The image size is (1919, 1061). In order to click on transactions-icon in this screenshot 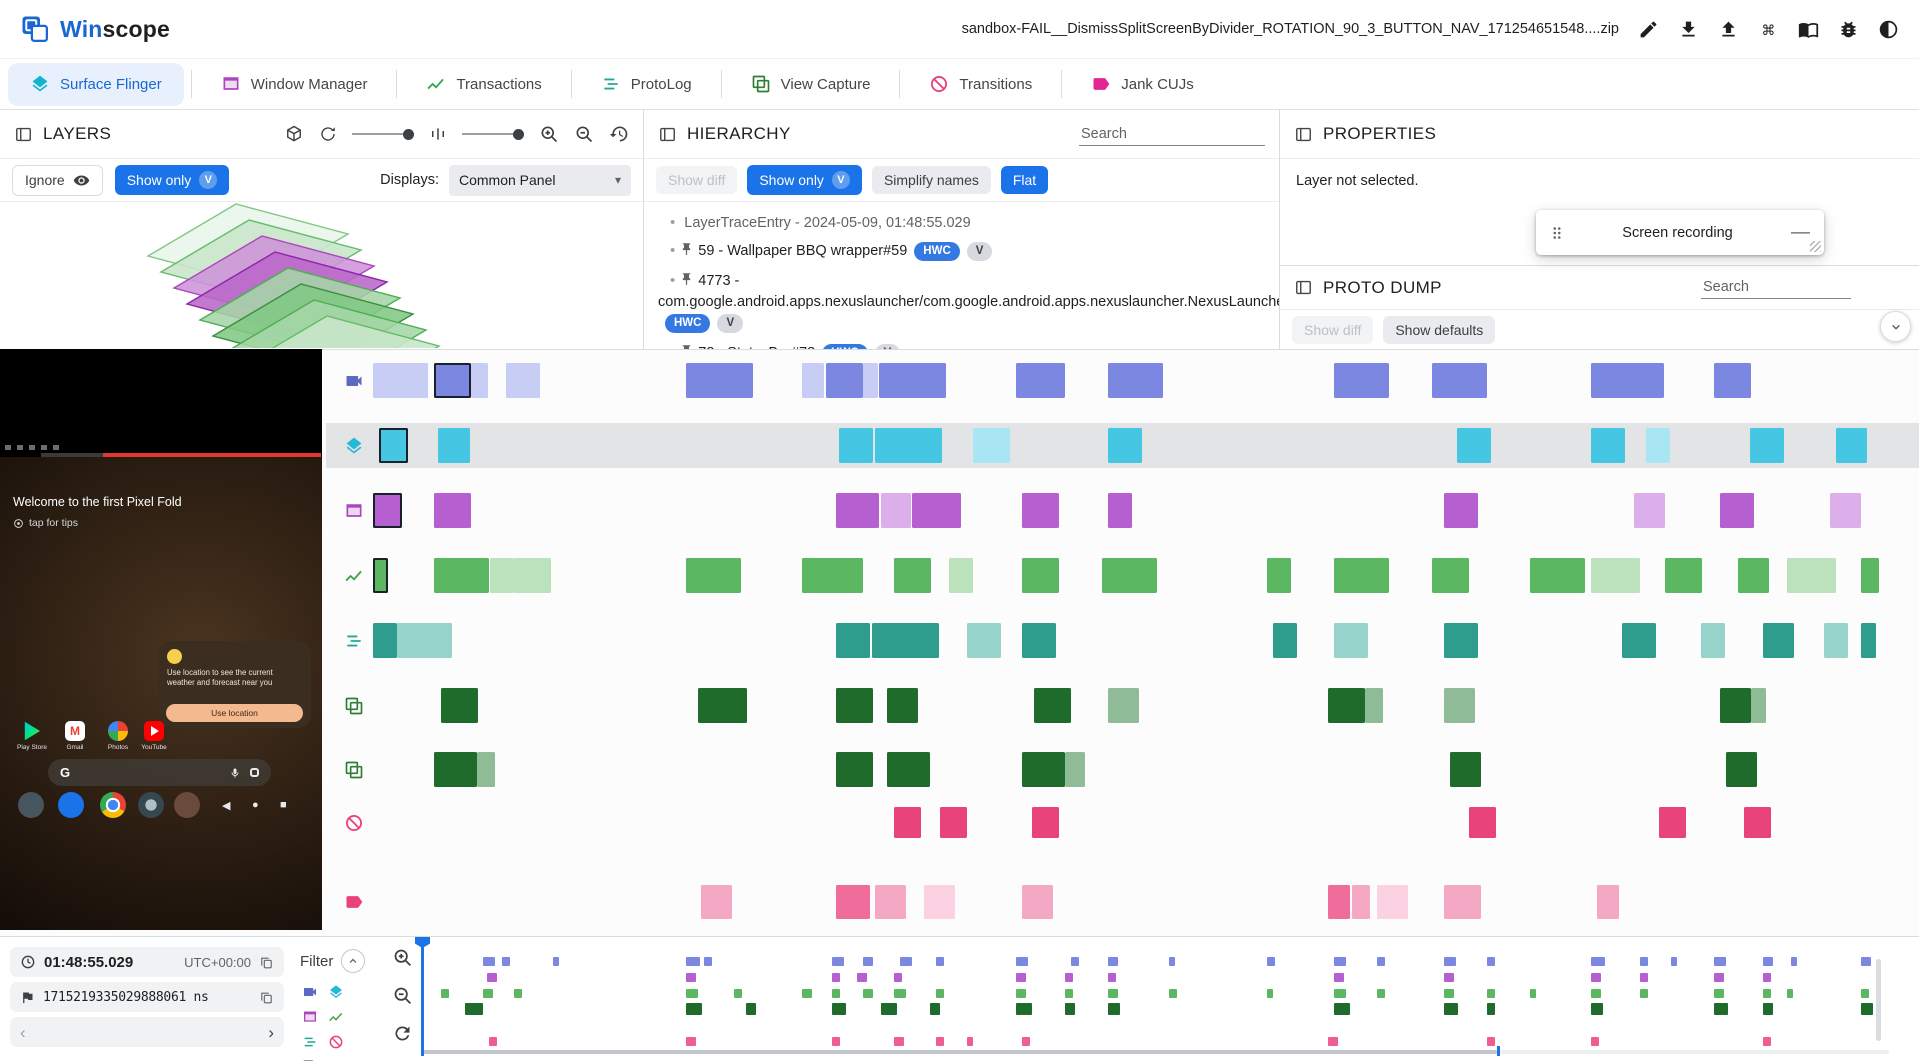, I will do `click(336, 1017)`.